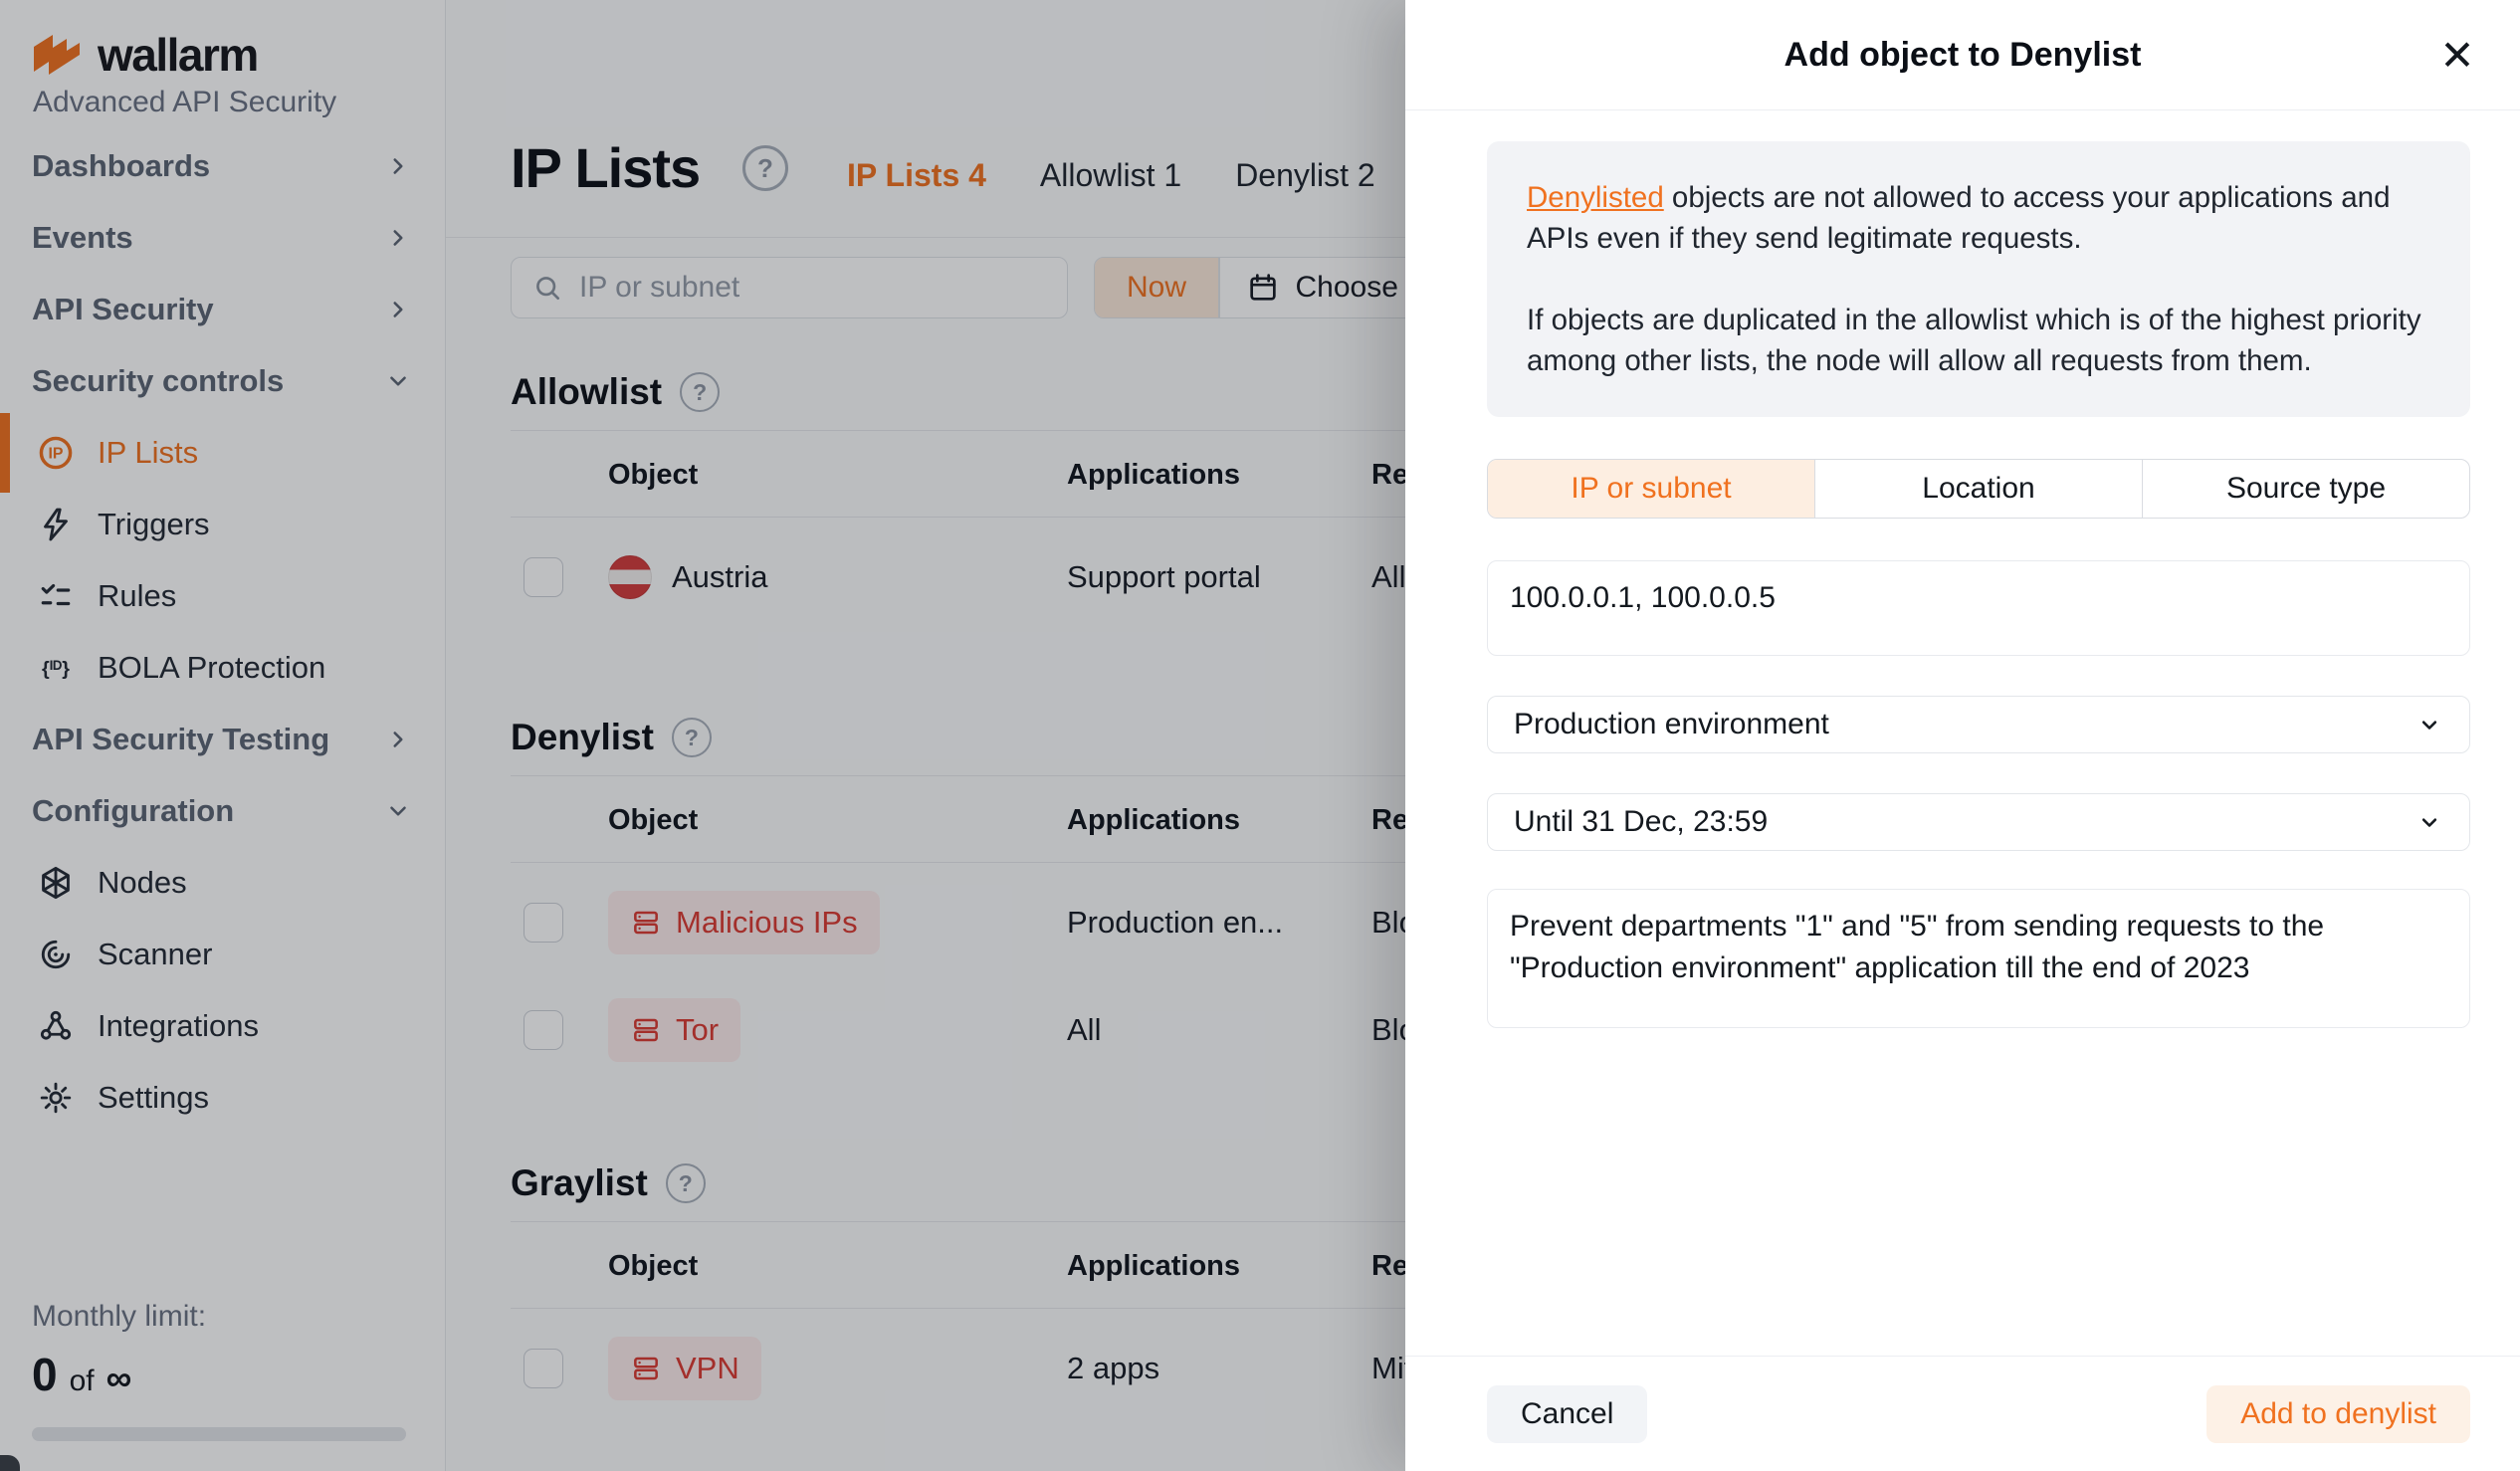 The image size is (2520, 1471). What do you see at coordinates (223, 1370) in the screenshot?
I see `monthly-limit: Monthly limit: 0 of ∞` at bounding box center [223, 1370].